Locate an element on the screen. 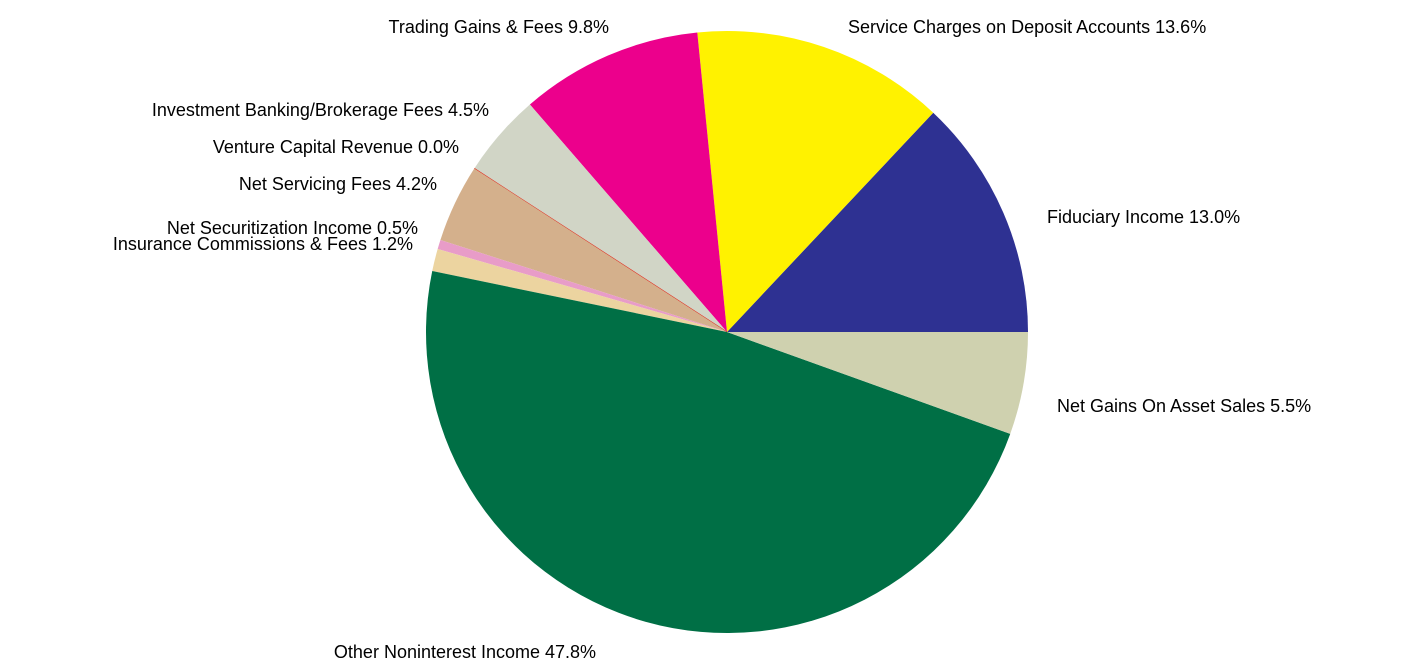 This screenshot has width=1407, height=663. slice-label: Investment Banking/Brokerage Fees 4.5% is located at coordinates (320, 110).